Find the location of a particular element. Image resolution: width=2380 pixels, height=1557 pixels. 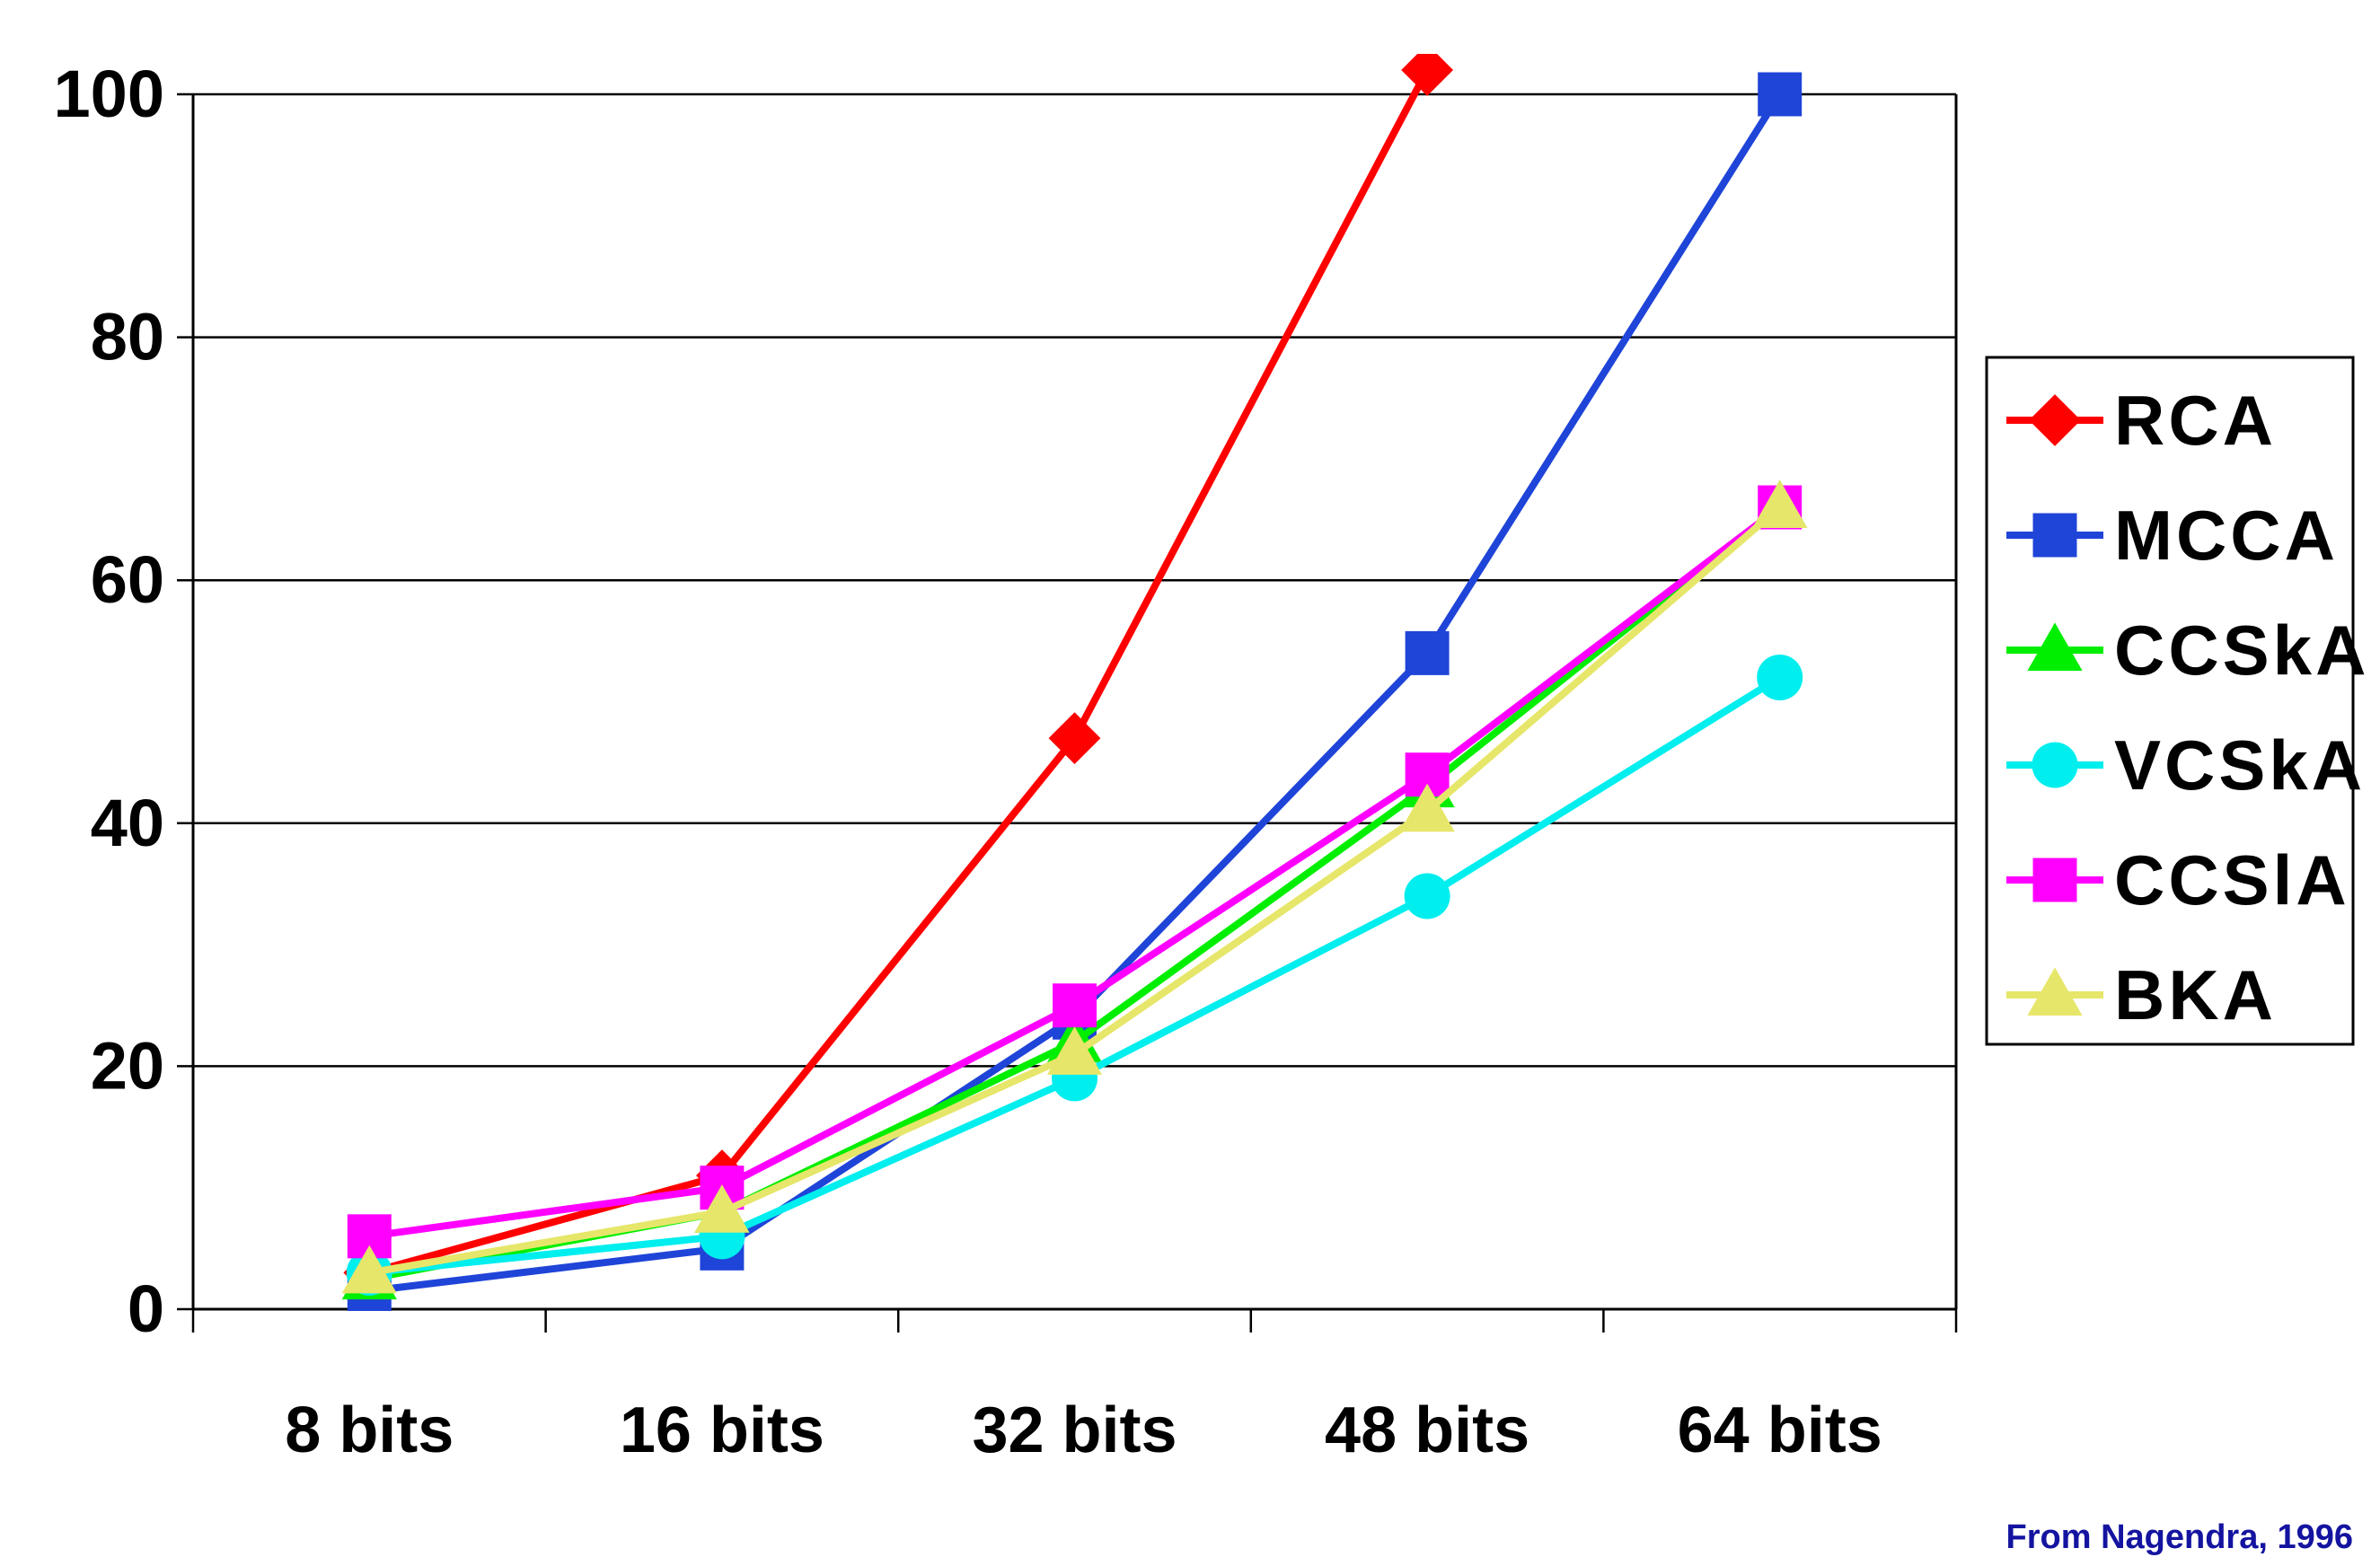

legend-item-ccska: CCSkA is located at coordinates (2187, 650).